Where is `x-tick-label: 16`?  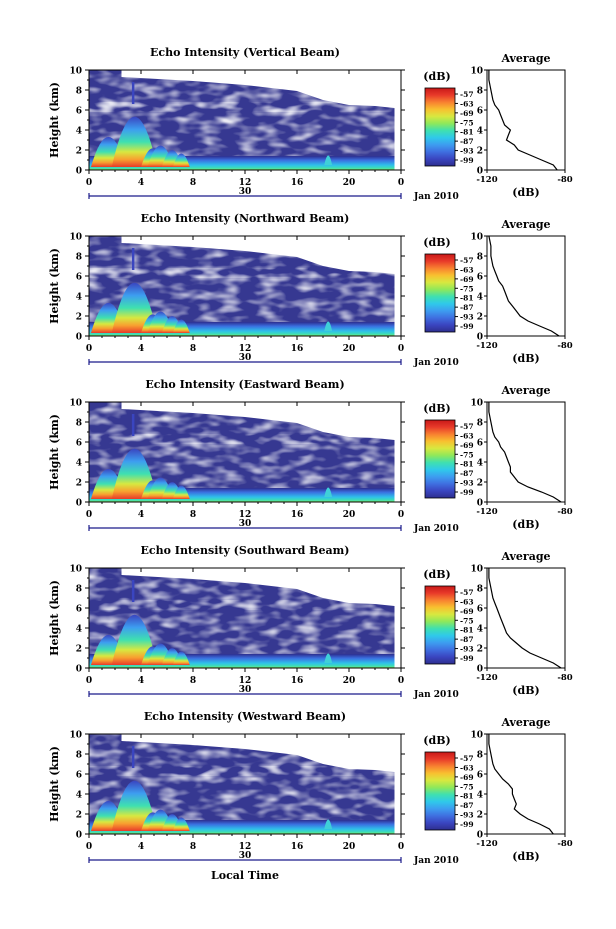
x-tick-label: 16 is located at coordinates (297, 183).